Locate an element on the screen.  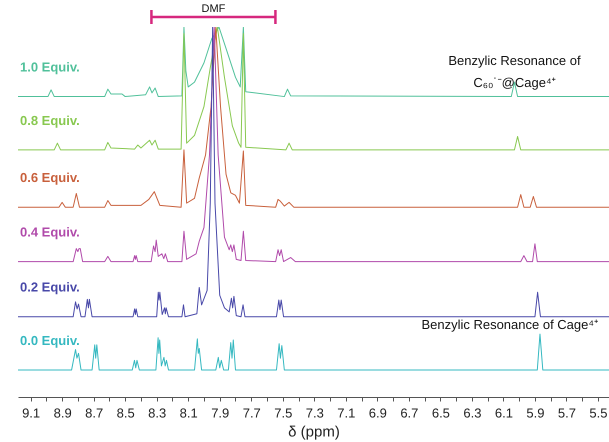
series-label: 0.2 Equiv. is located at coordinates (50, 287).